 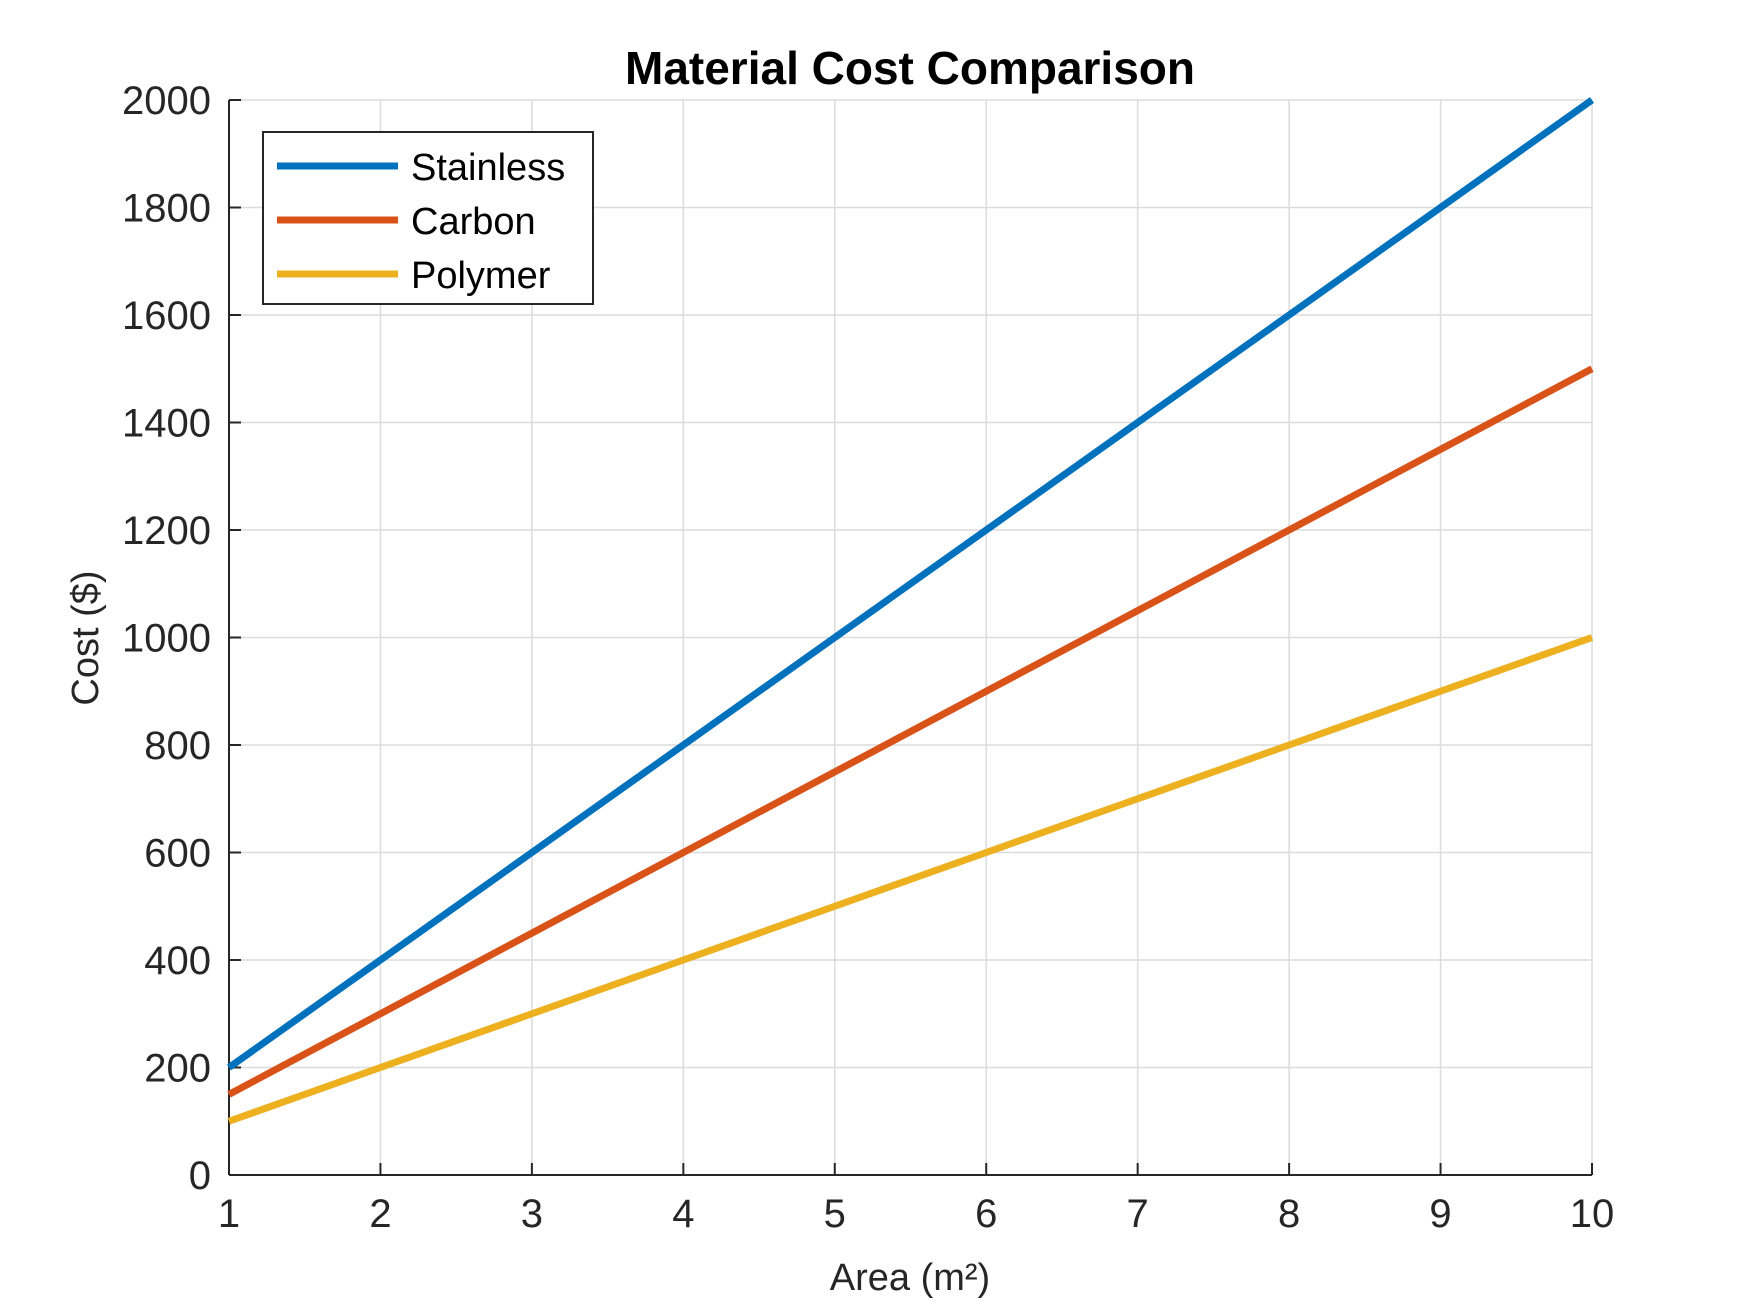 I want to click on y-tick-label: 1200, so click(x=166, y=531).